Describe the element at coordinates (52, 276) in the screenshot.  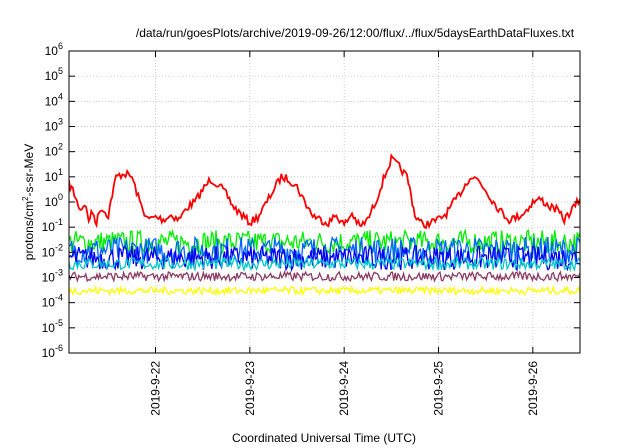
I see `y-tick-label: 10⁻³` at that location.